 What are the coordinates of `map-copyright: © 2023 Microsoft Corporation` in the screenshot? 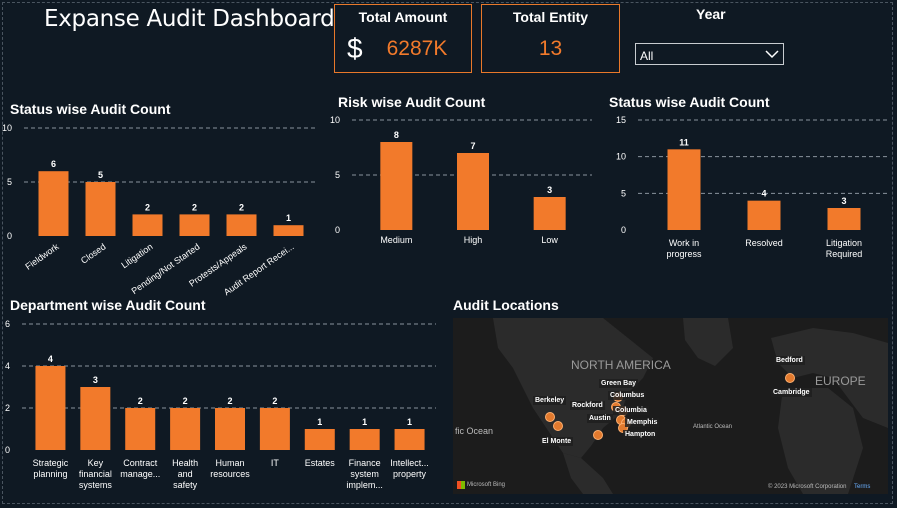 It's located at (807, 487).